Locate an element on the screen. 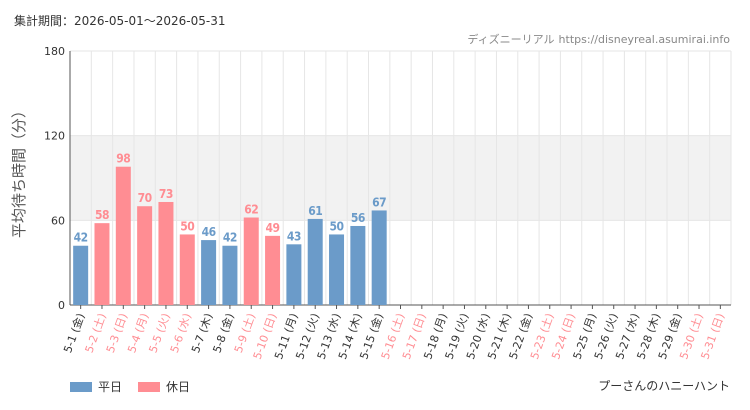 The image size is (750, 410). y-axis-label: 平均待ち時間（分） is located at coordinates (19, 170).